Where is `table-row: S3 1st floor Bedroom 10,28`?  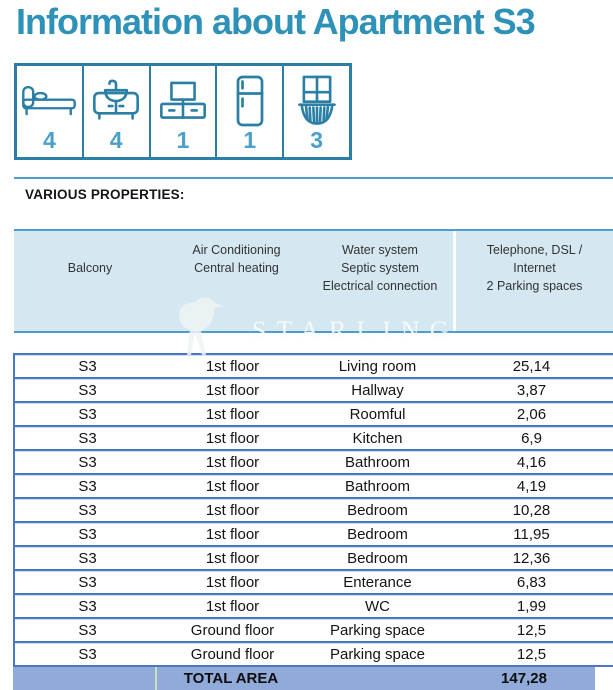
table-row: S3 1st floor Bedroom 10,28 is located at coordinates (314, 511).